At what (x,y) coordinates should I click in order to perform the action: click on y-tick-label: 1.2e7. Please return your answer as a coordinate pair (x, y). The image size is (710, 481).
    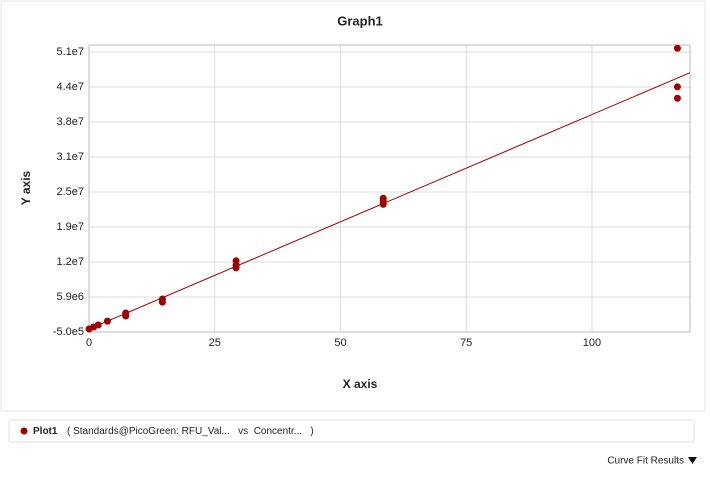
    Looking at the image, I should click on (70, 262).